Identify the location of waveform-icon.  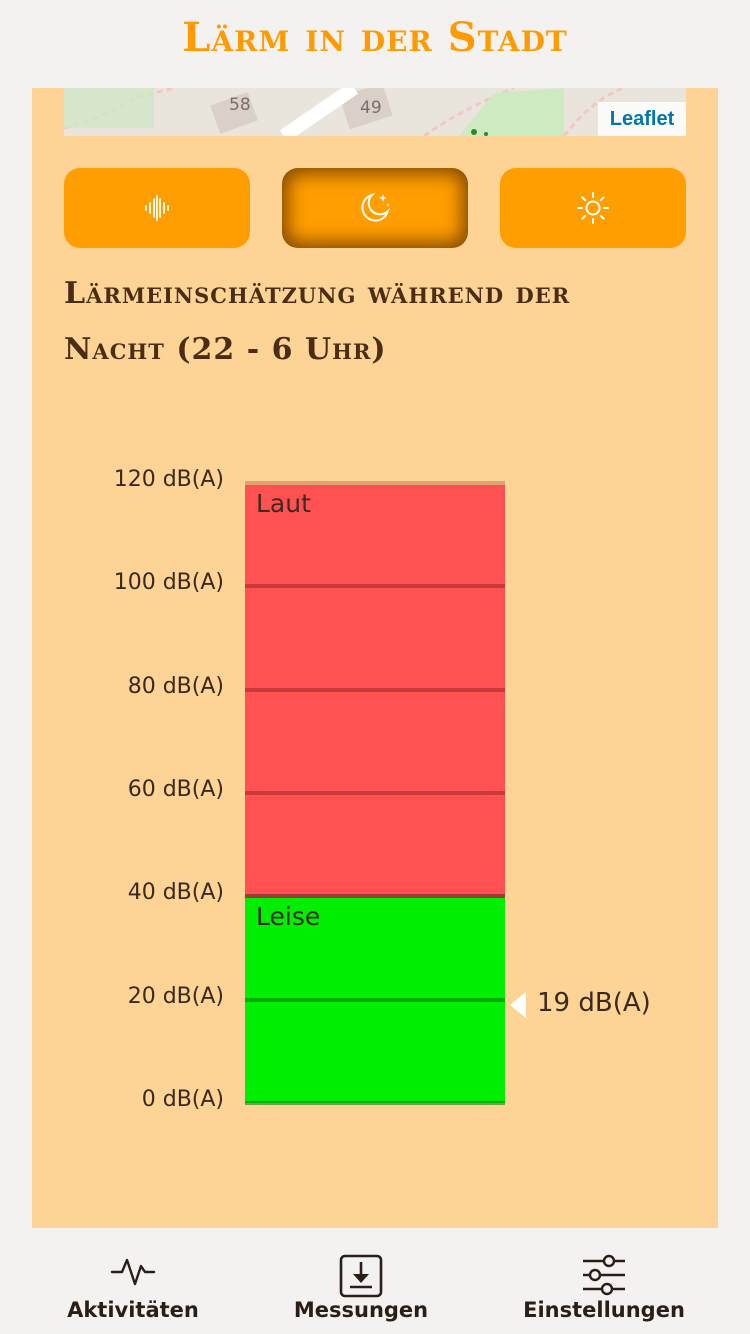
(157, 208).